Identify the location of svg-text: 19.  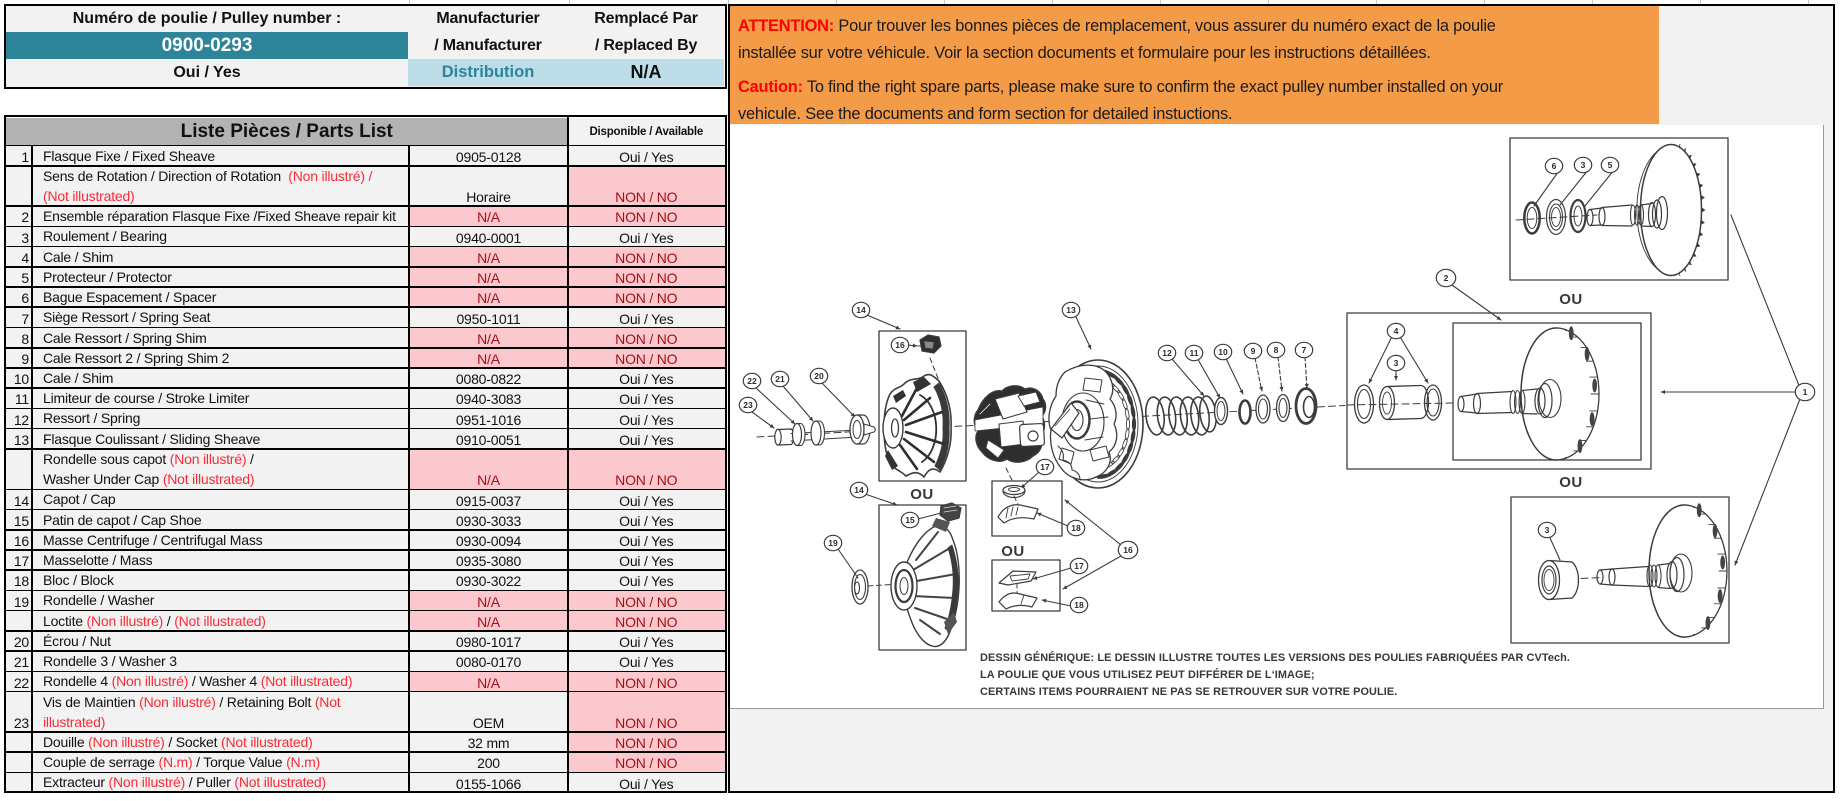
(833, 543).